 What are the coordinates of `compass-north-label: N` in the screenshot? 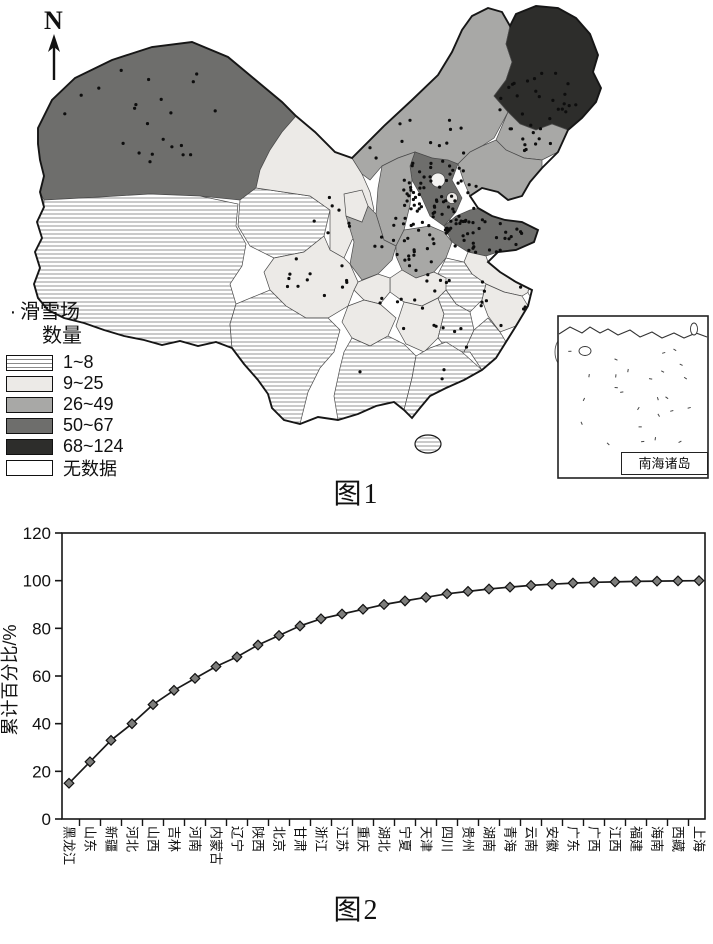 It's located at (53, 20).